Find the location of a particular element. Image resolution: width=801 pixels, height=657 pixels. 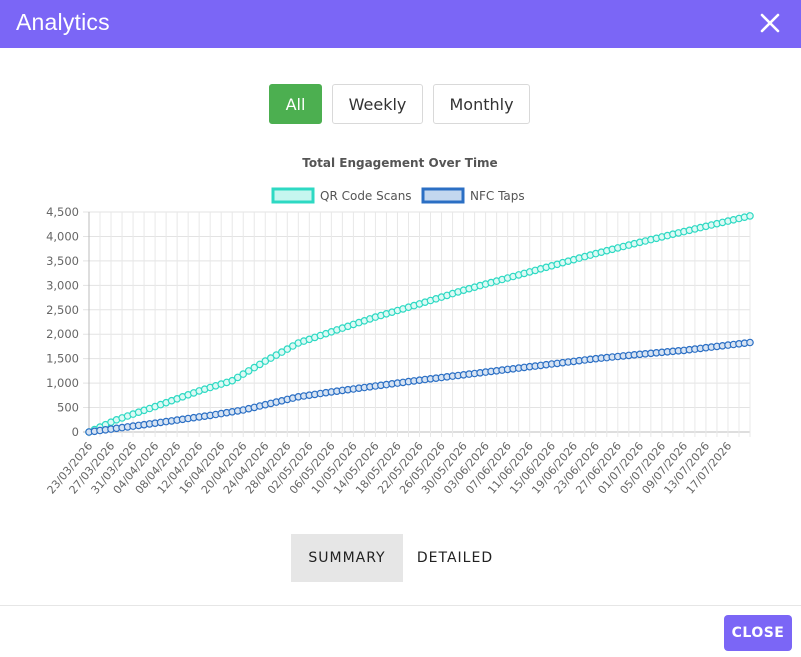

y-tick-label: 4,000 is located at coordinates (62, 236).